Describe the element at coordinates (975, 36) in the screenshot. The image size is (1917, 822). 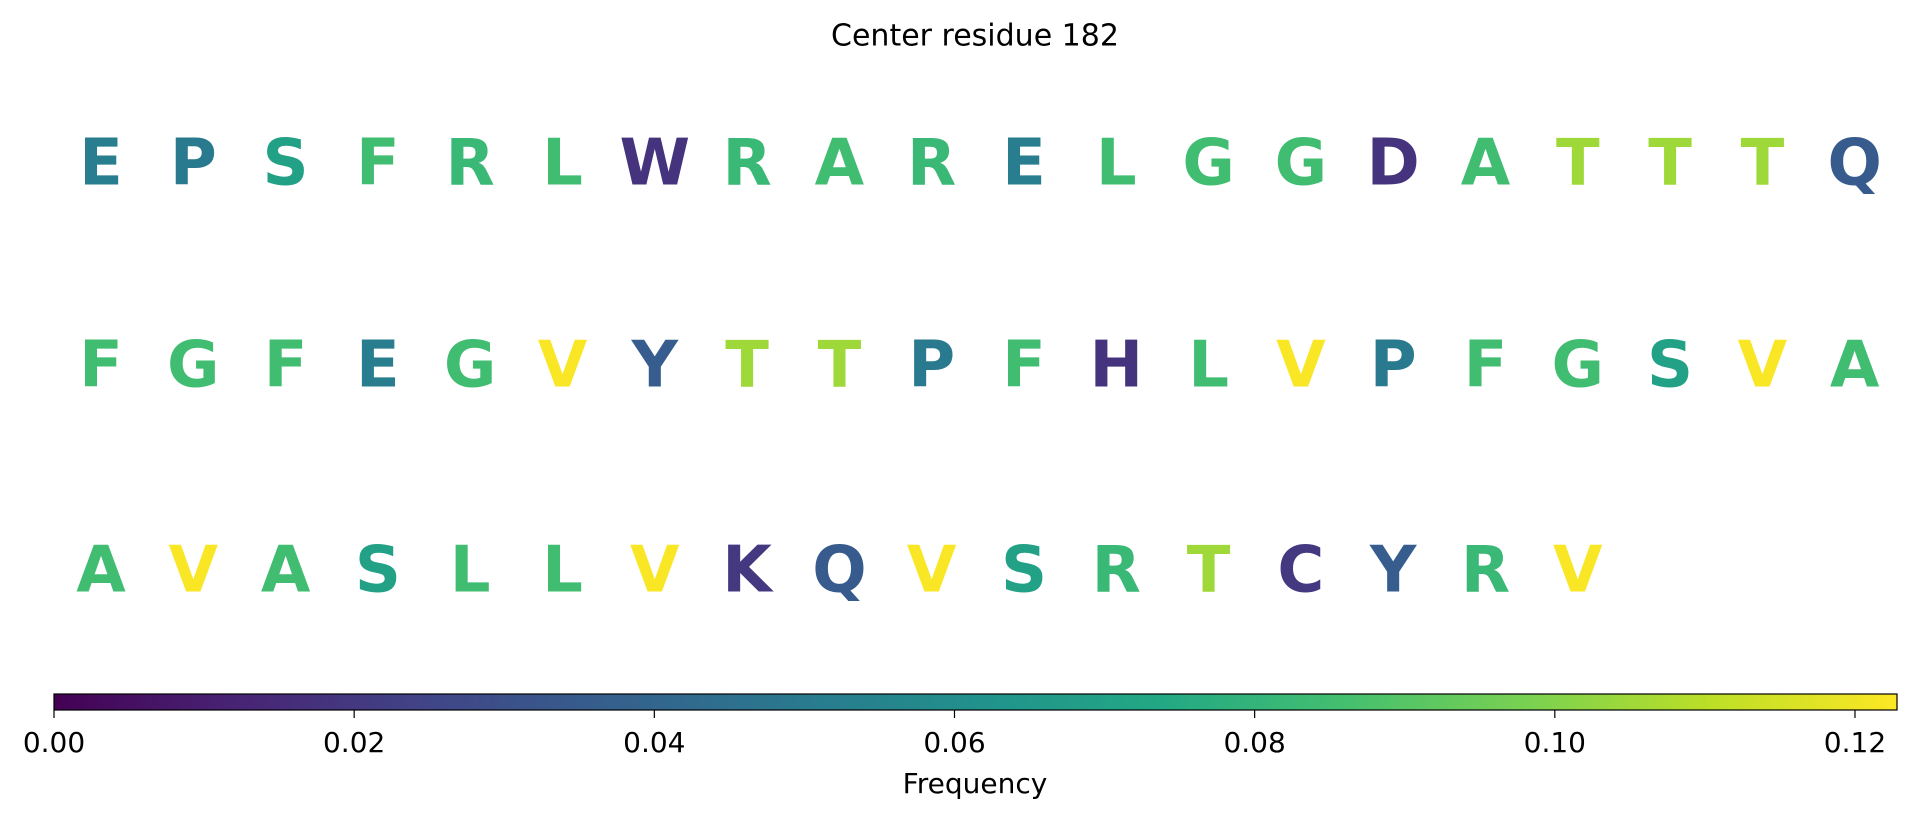
I see `chart-title: Center residue 182` at that location.